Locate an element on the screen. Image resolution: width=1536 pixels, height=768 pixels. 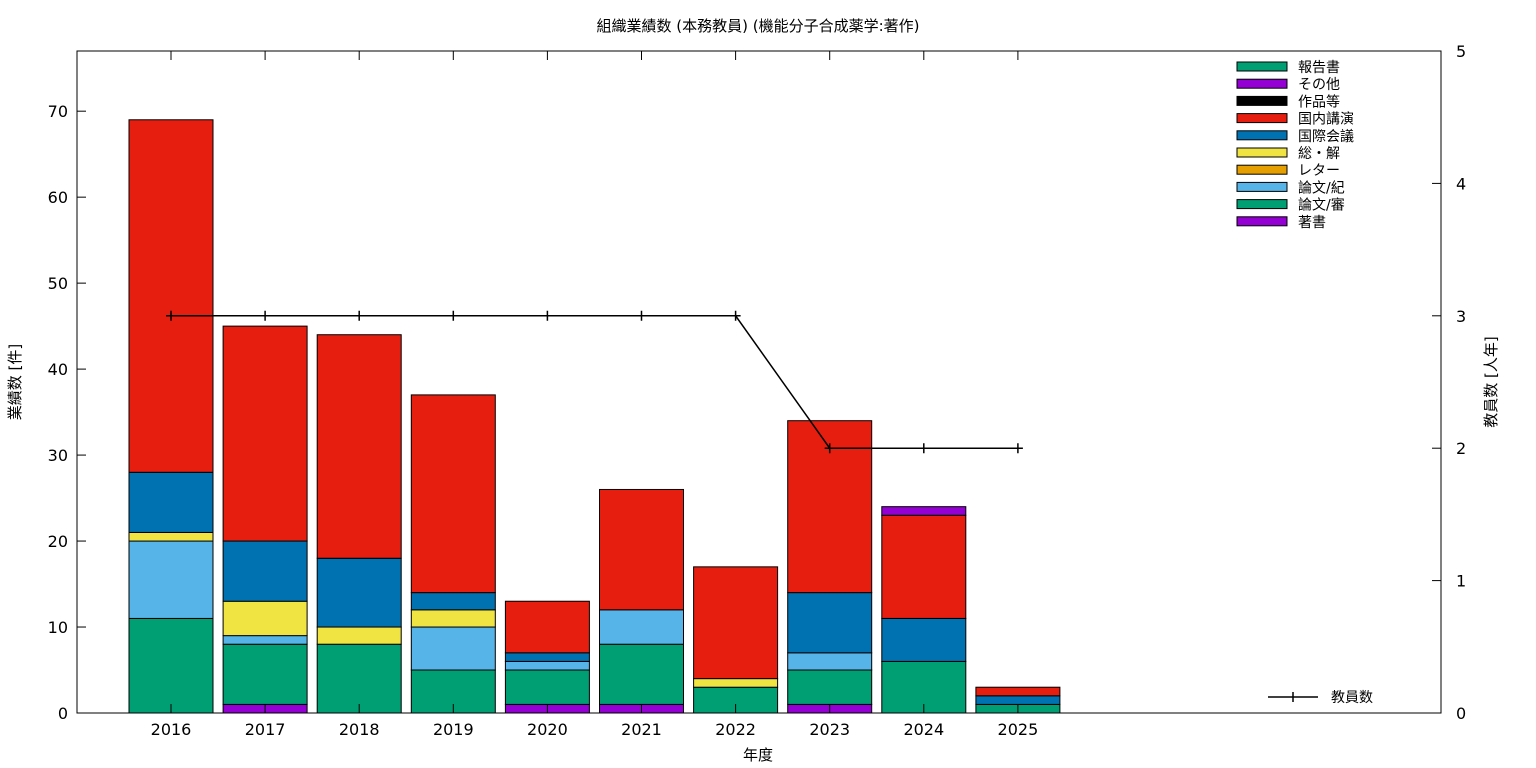
y-tick-label-40: 40 is located at coordinates (58, 369).